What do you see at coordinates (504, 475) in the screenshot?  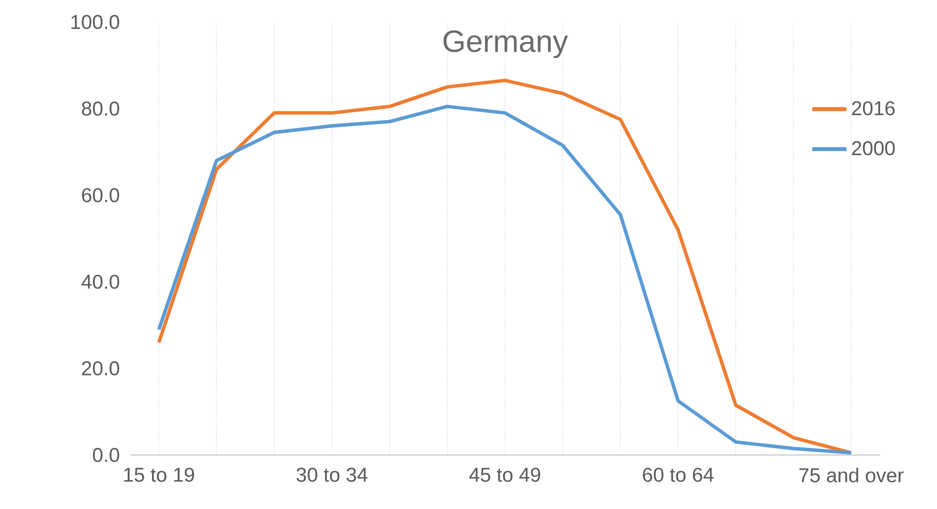 I see `x-tick-label: 45 to 49` at bounding box center [504, 475].